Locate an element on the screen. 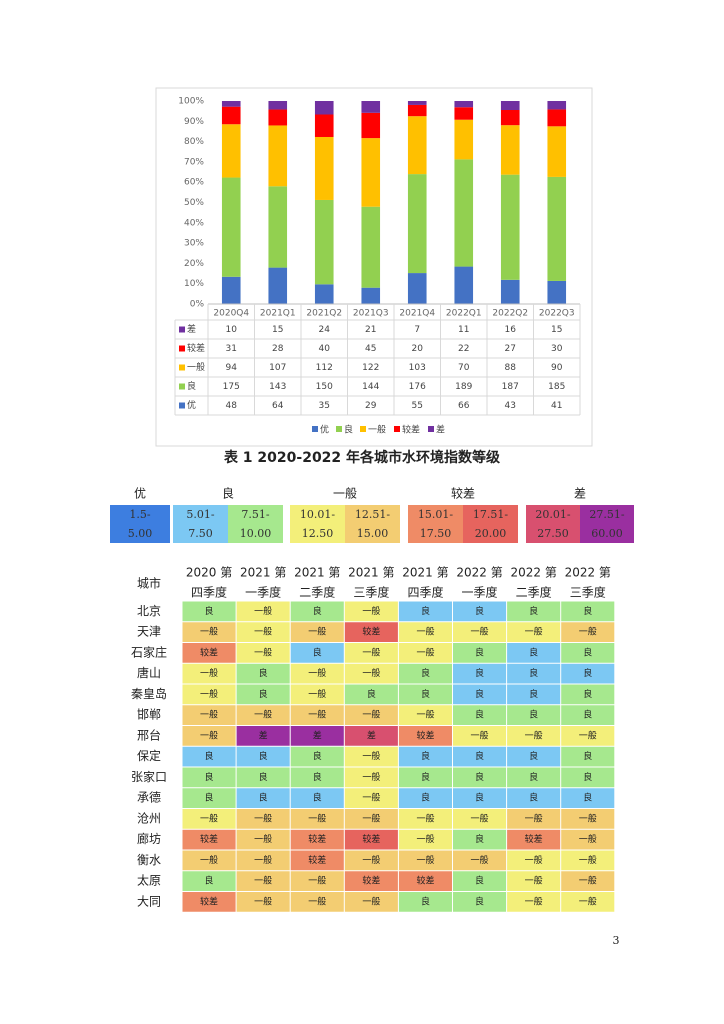 Image resolution: width=724 pixels, height=1024 pixels. data-label: 41 is located at coordinates (556, 406).